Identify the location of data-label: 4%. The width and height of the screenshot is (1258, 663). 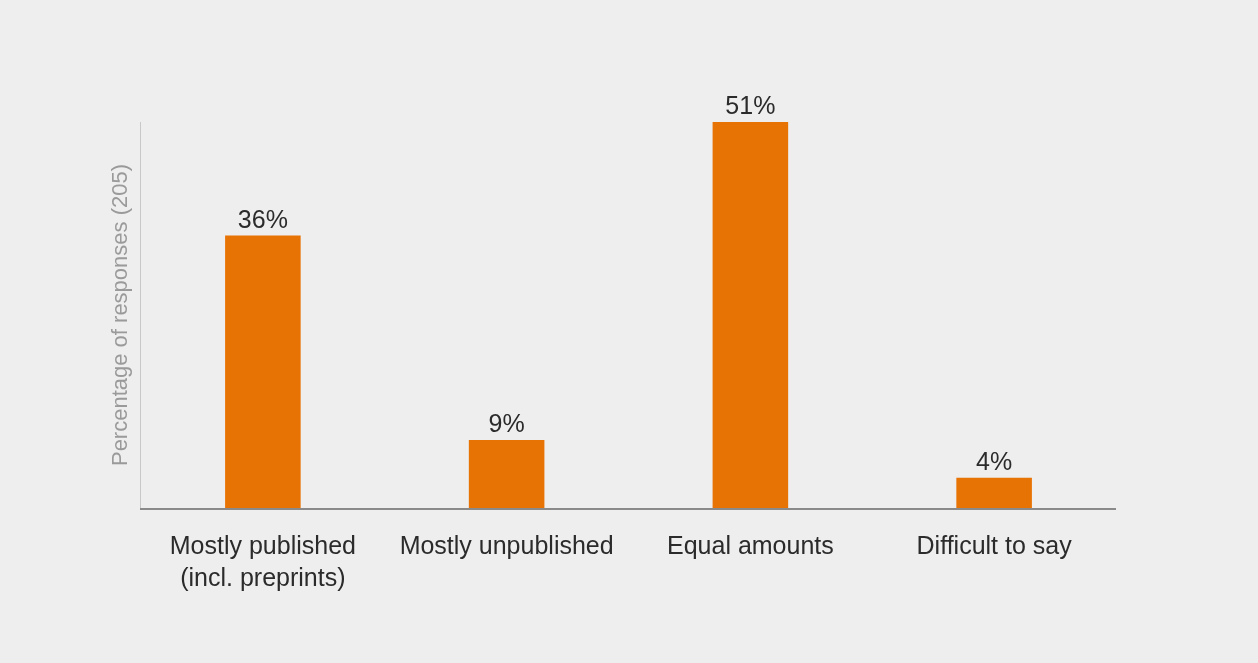
(994, 460).